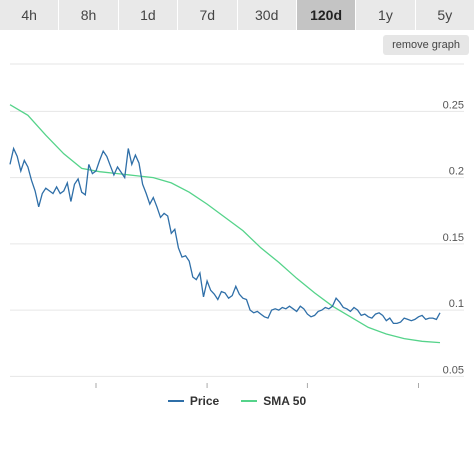  What do you see at coordinates (89, 15) in the screenshot?
I see `tab-8h: 8h` at bounding box center [89, 15].